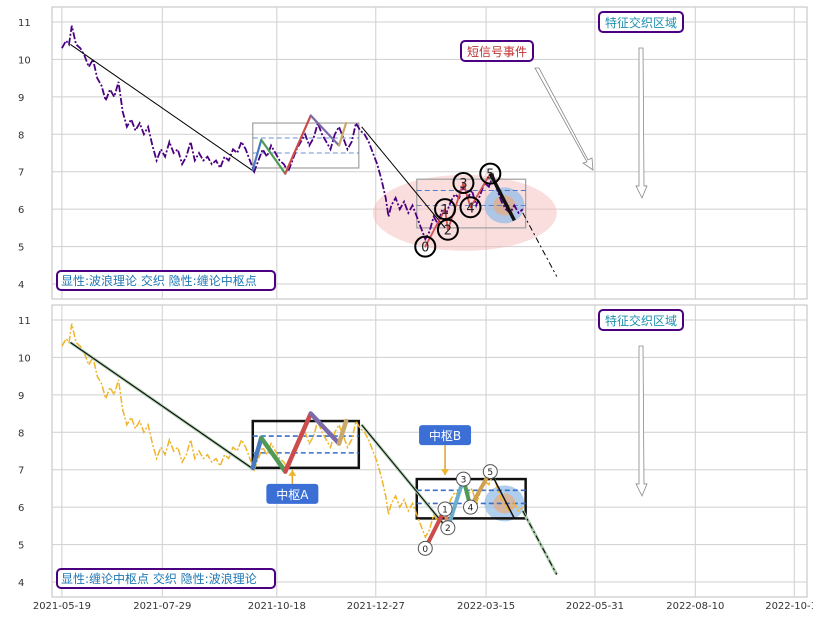  I want to click on event-label: 短信号事件, so click(497, 52).